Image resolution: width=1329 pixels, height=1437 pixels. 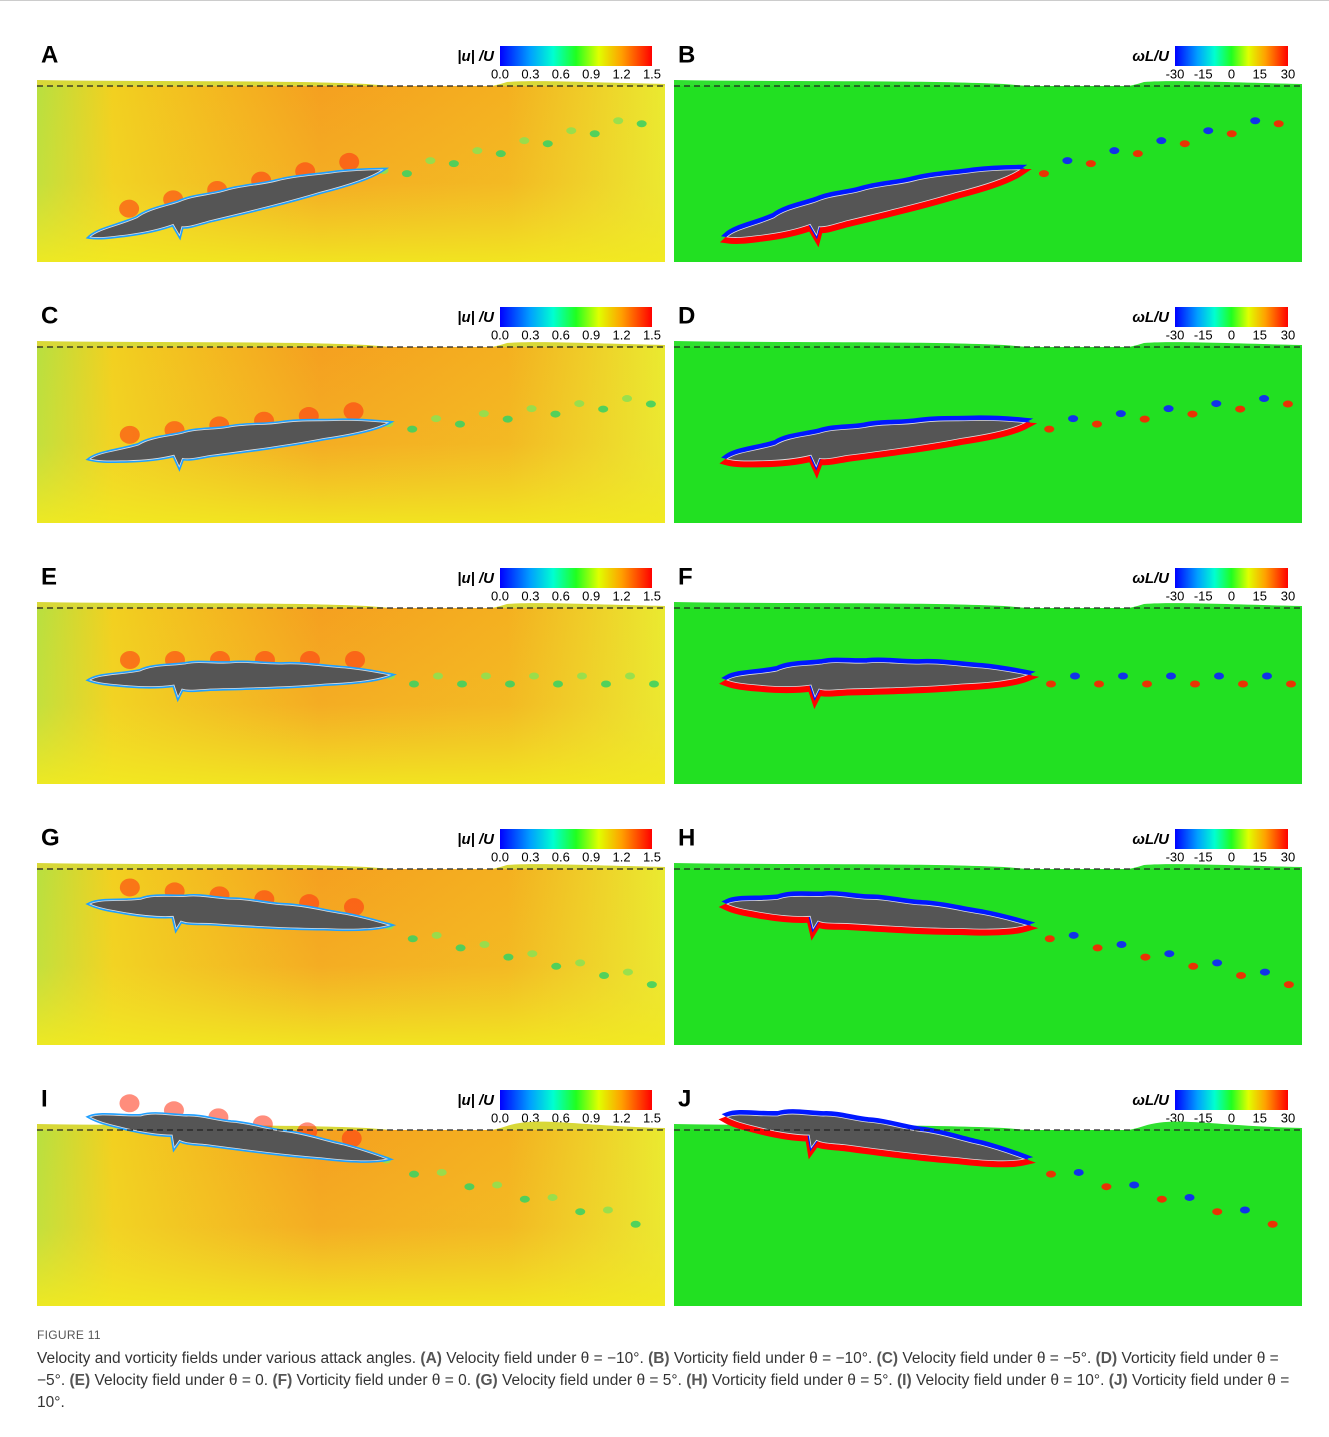 I want to click on field-shade, so click(x=351, y=696).